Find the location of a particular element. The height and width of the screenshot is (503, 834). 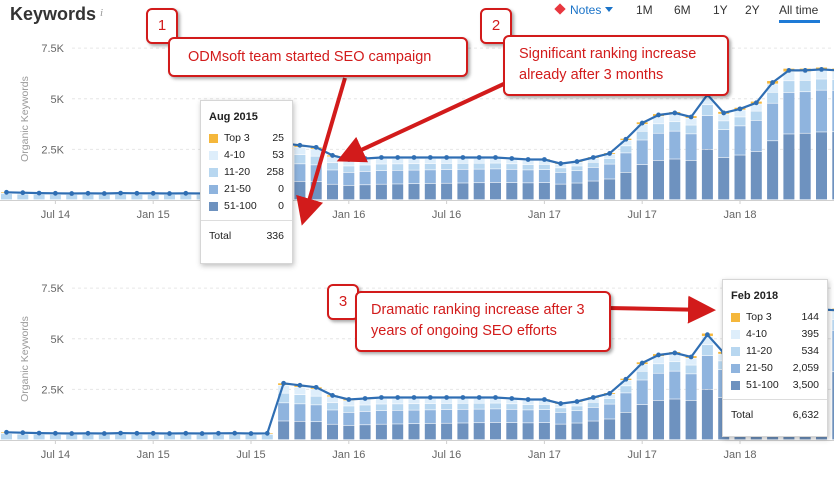

y-tick-label: 2.5K is located at coordinates (52, 390).